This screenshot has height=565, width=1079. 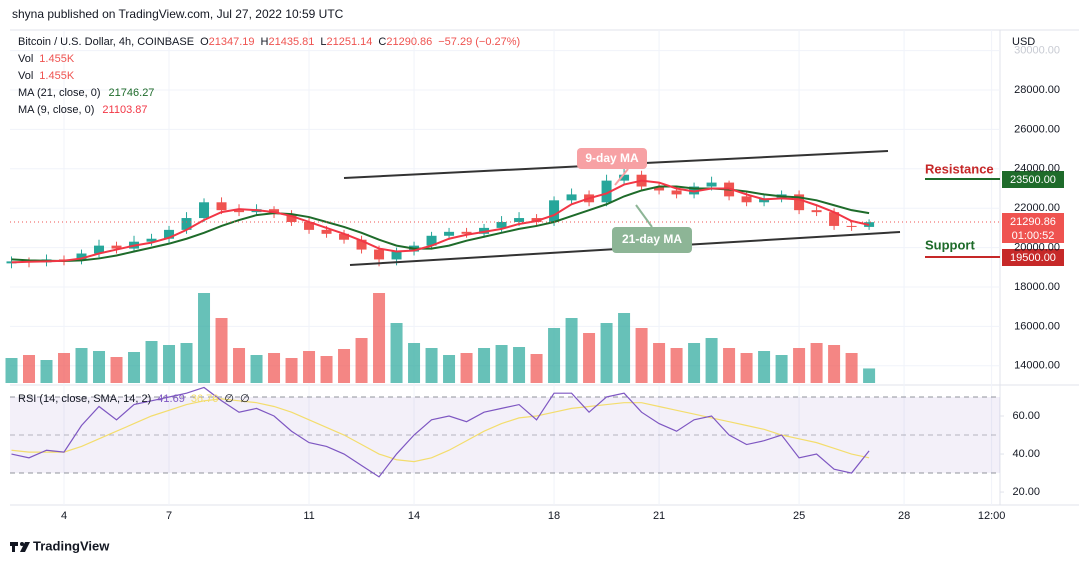 I want to click on ma21-label-box, so click(x=652, y=240).